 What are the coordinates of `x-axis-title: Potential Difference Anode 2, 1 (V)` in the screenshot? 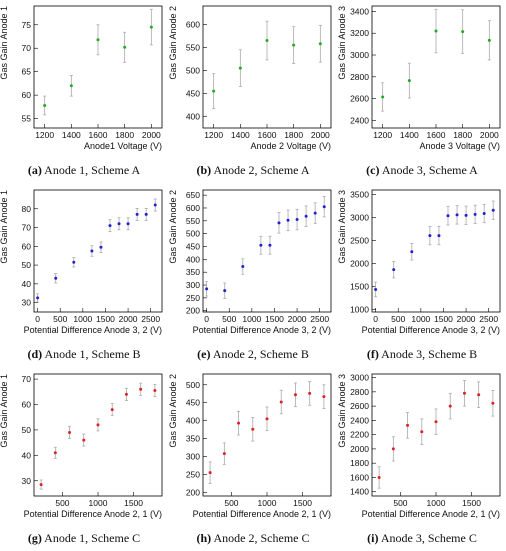 It's located at (93, 514).